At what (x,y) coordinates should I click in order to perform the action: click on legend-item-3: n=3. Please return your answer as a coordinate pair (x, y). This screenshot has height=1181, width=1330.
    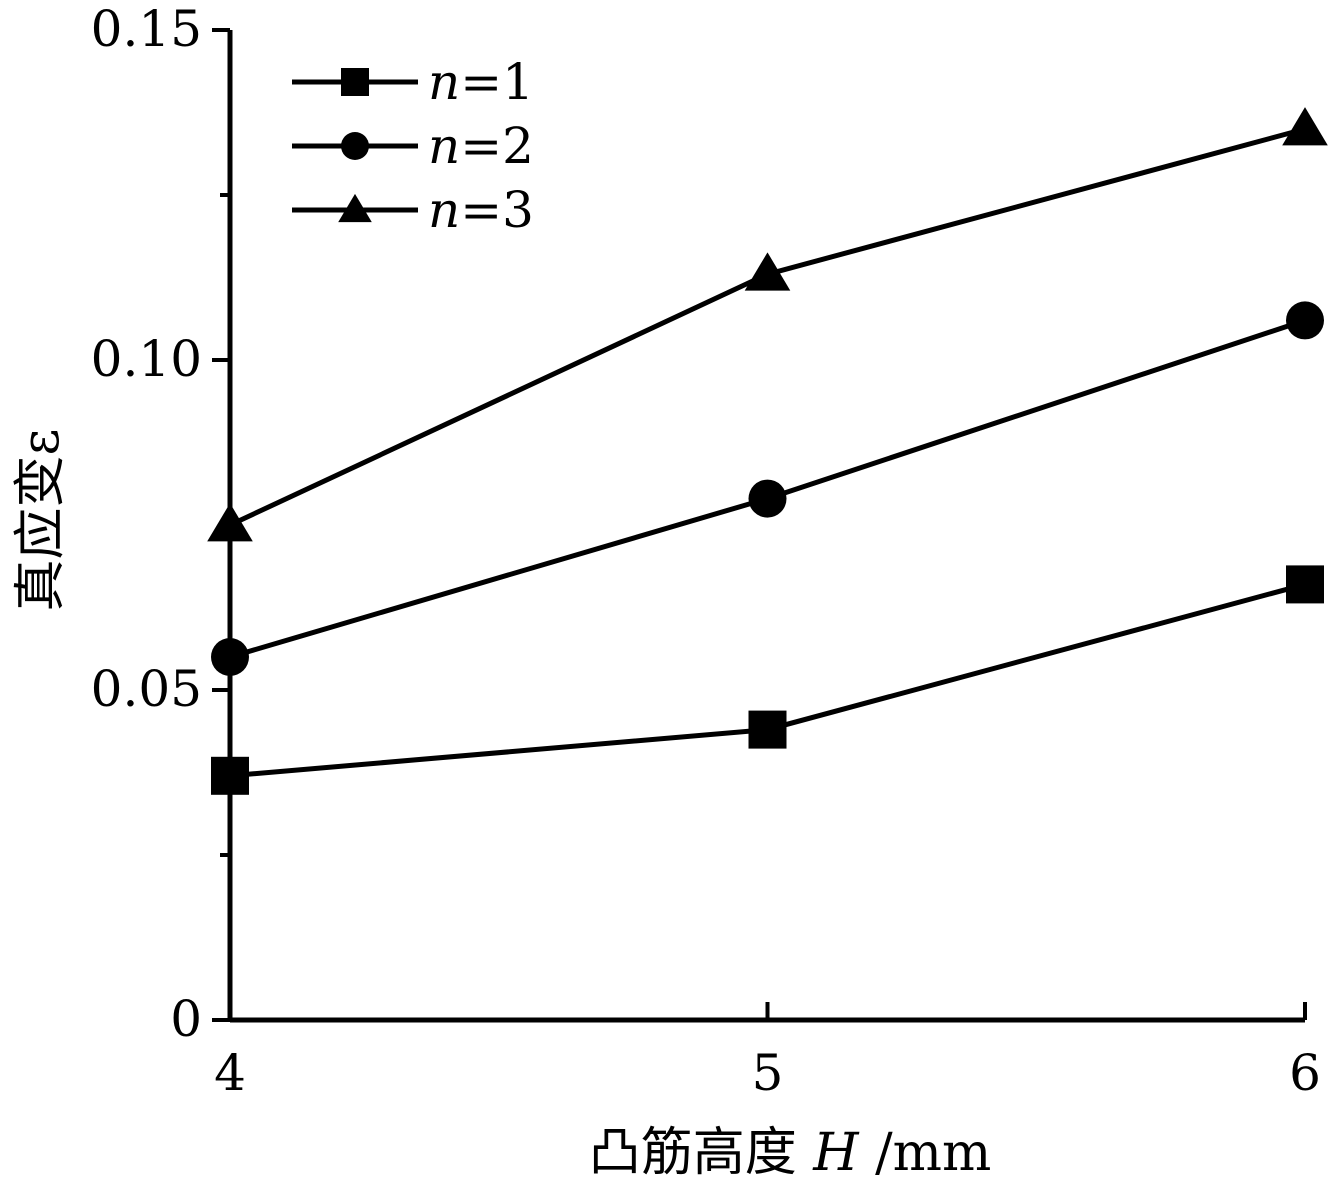
    Looking at the image, I should click on (413, 210).